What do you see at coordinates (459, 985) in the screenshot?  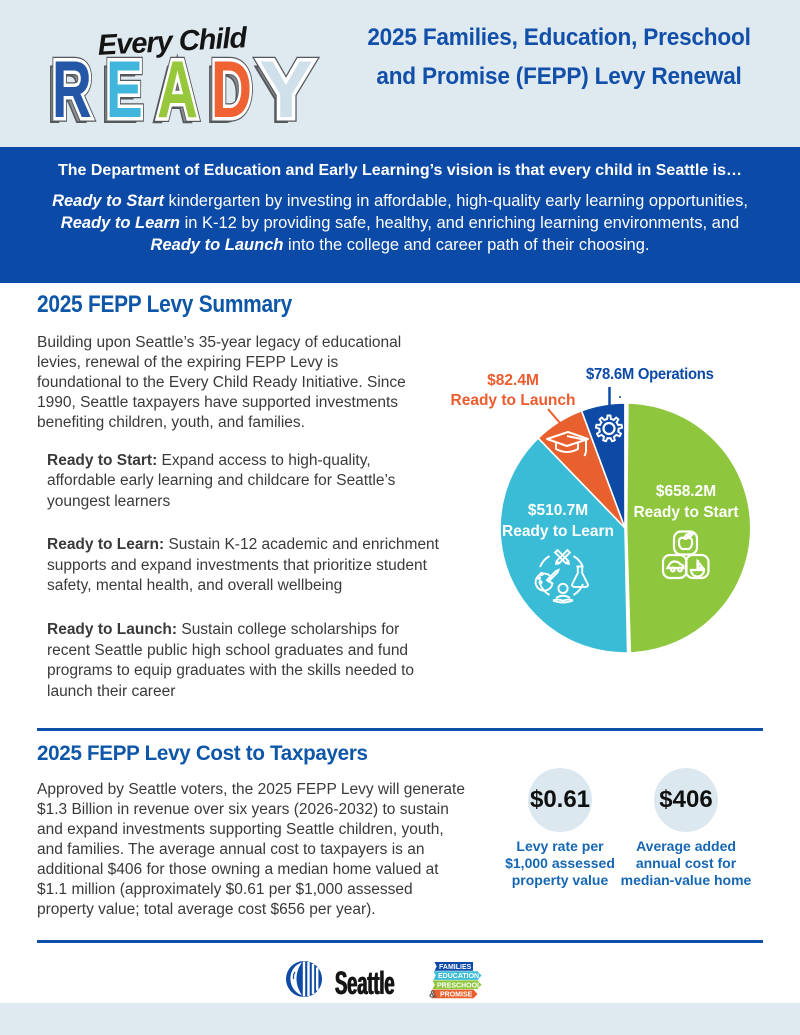 I see `svg-text: PRESCHOOL` at bounding box center [459, 985].